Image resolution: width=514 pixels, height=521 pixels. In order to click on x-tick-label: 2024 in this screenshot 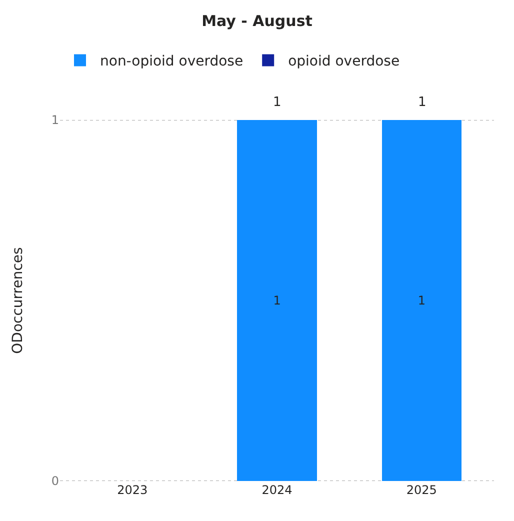, I will do `click(277, 490)`.